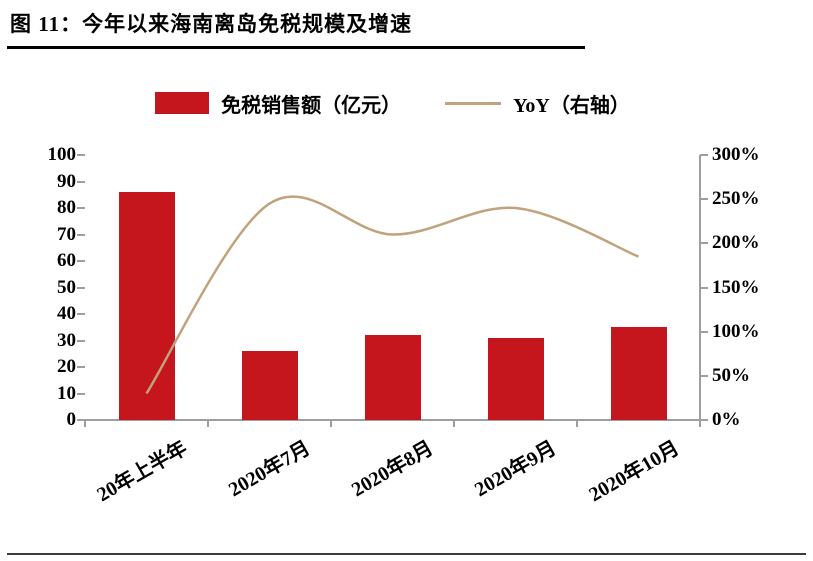 This screenshot has height=561, width=813. What do you see at coordinates (736, 243) in the screenshot?
I see `y-axis-right-label: 200%` at bounding box center [736, 243].